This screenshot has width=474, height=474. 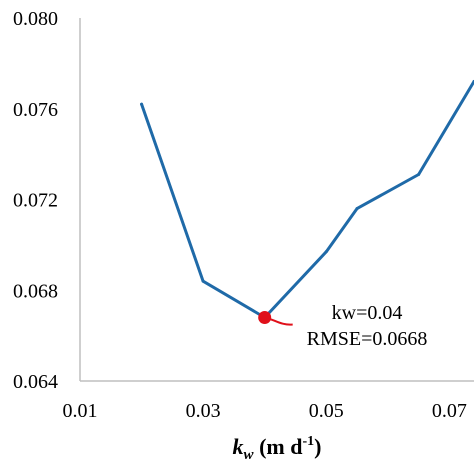 What do you see at coordinates (249, 455) in the screenshot?
I see `x-label-subscript: w` at bounding box center [249, 455].